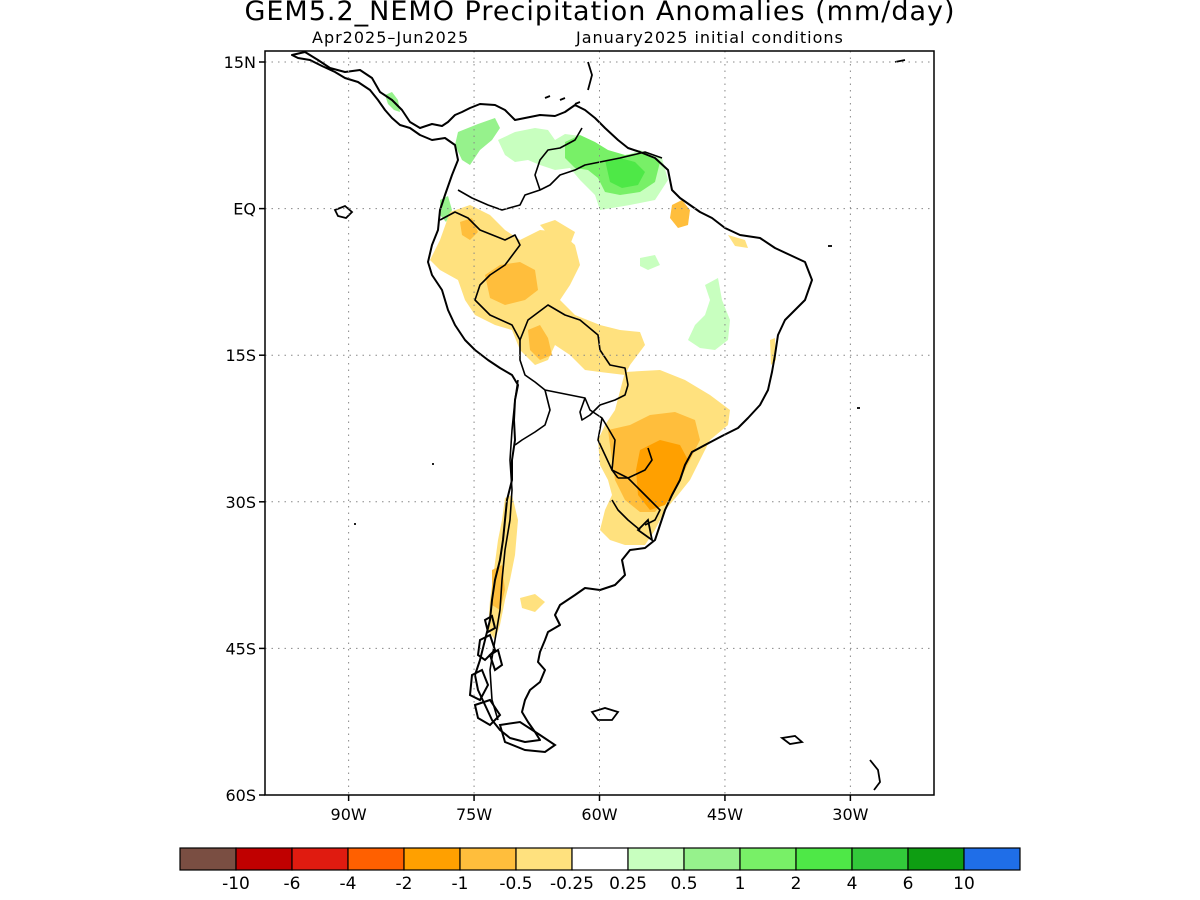 This screenshot has width=1200, height=900. What do you see at coordinates (628, 884) in the screenshot?
I see `colorbar-label: 0.25` at bounding box center [628, 884].